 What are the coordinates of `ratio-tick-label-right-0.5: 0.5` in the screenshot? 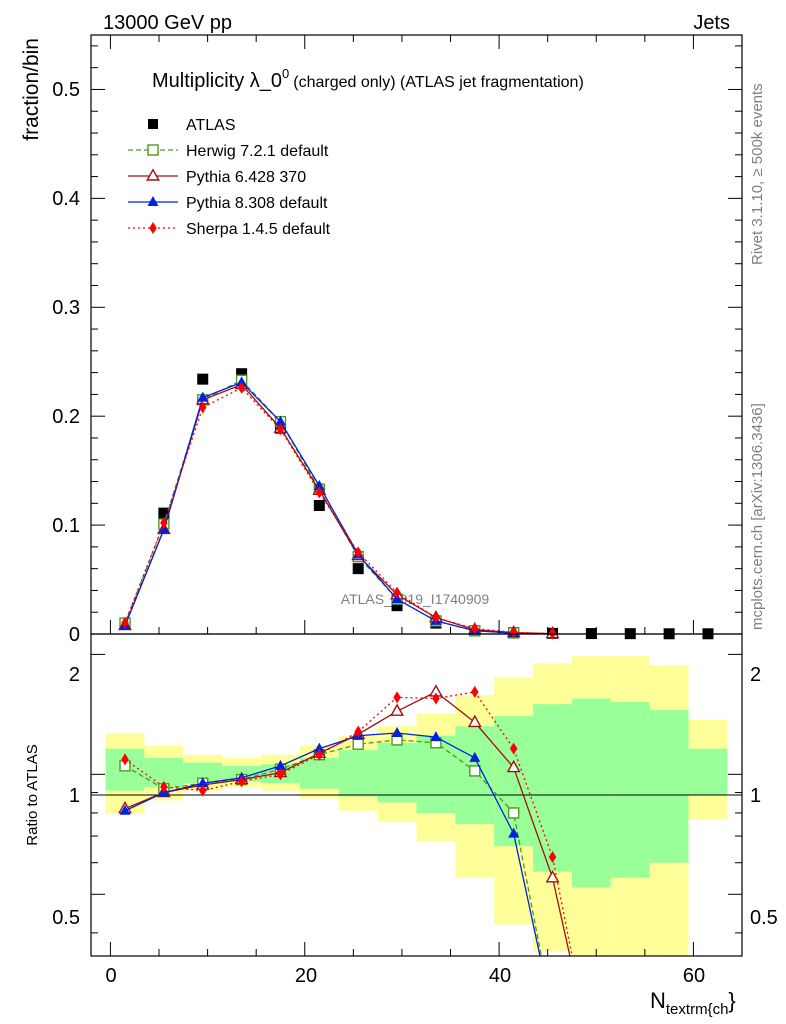 It's located at (764, 918).